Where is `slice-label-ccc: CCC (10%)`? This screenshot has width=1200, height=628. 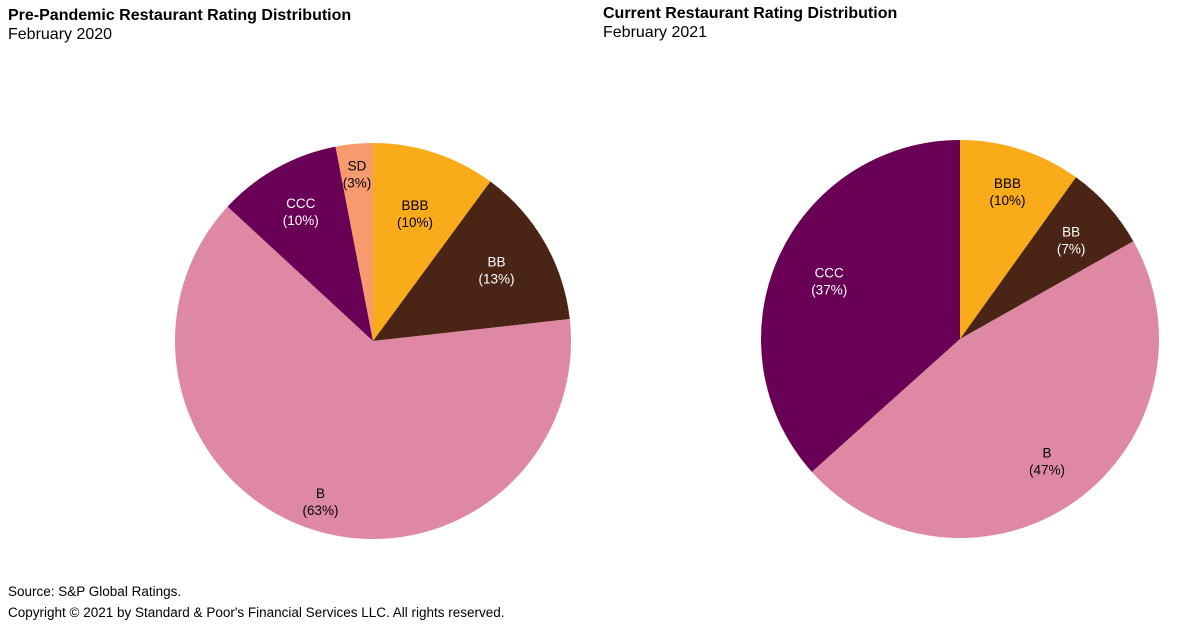 slice-label-ccc: CCC (10%) is located at coordinates (301, 212).